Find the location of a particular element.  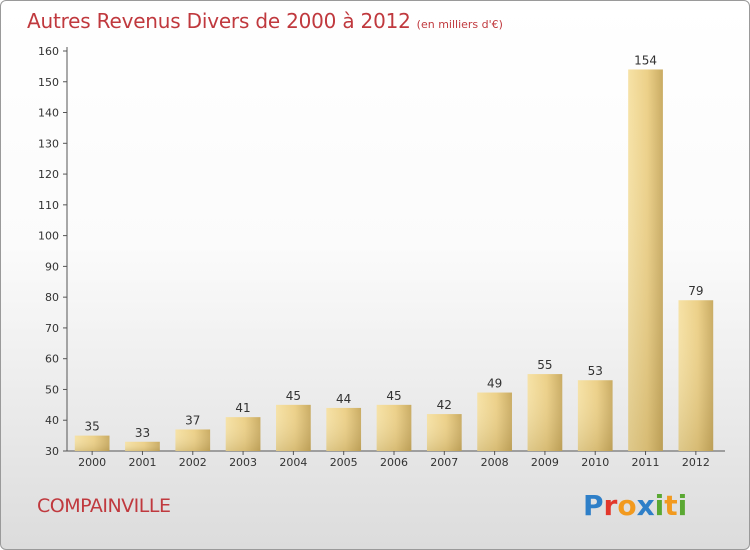

y-tick-label: 150 is located at coordinates (48, 82).